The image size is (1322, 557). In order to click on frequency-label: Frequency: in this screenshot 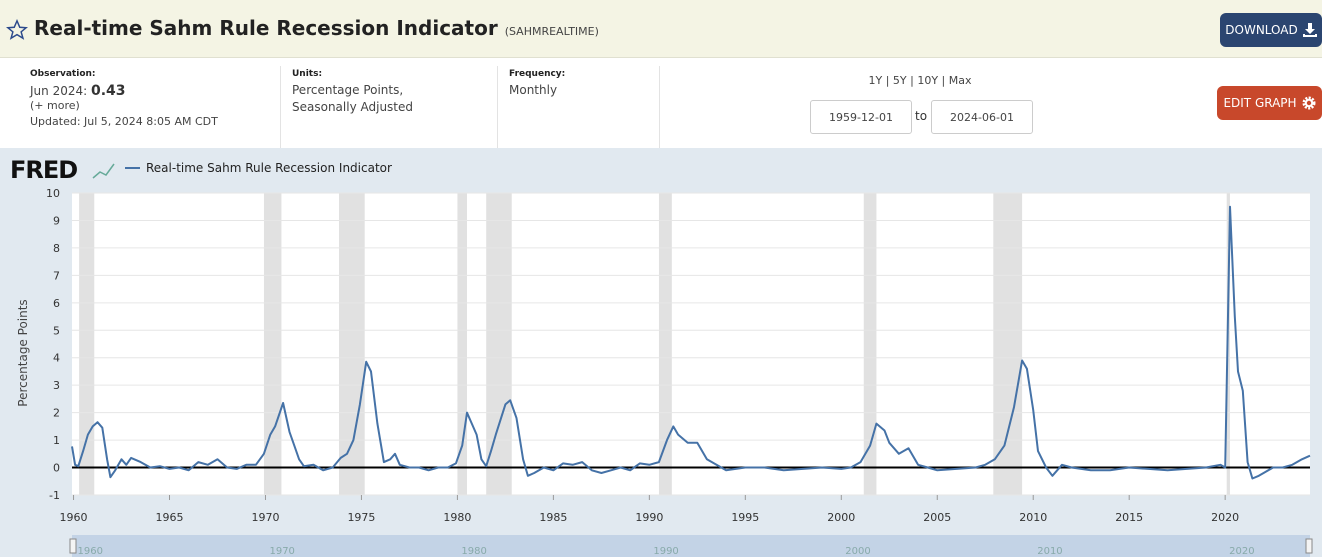, I will do `click(537, 74)`.